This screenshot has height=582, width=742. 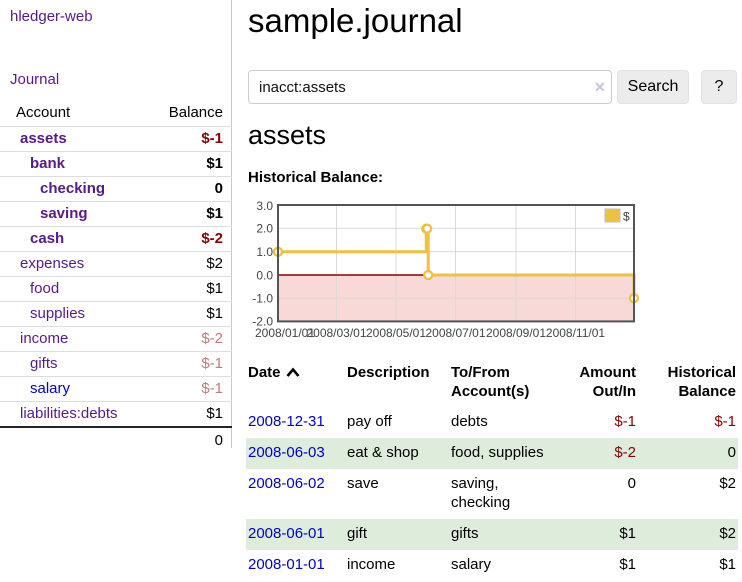 I want to click on account-link: salary, so click(x=50, y=388).